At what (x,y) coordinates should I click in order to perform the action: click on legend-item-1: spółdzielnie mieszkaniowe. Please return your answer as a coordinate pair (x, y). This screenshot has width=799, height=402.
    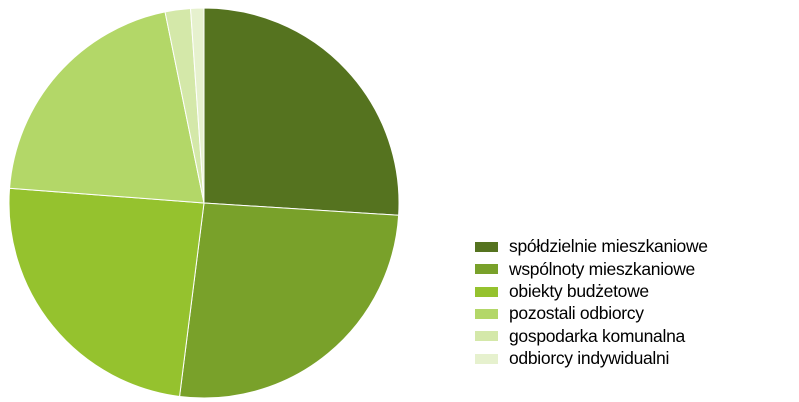
    Looking at the image, I should click on (635, 247).